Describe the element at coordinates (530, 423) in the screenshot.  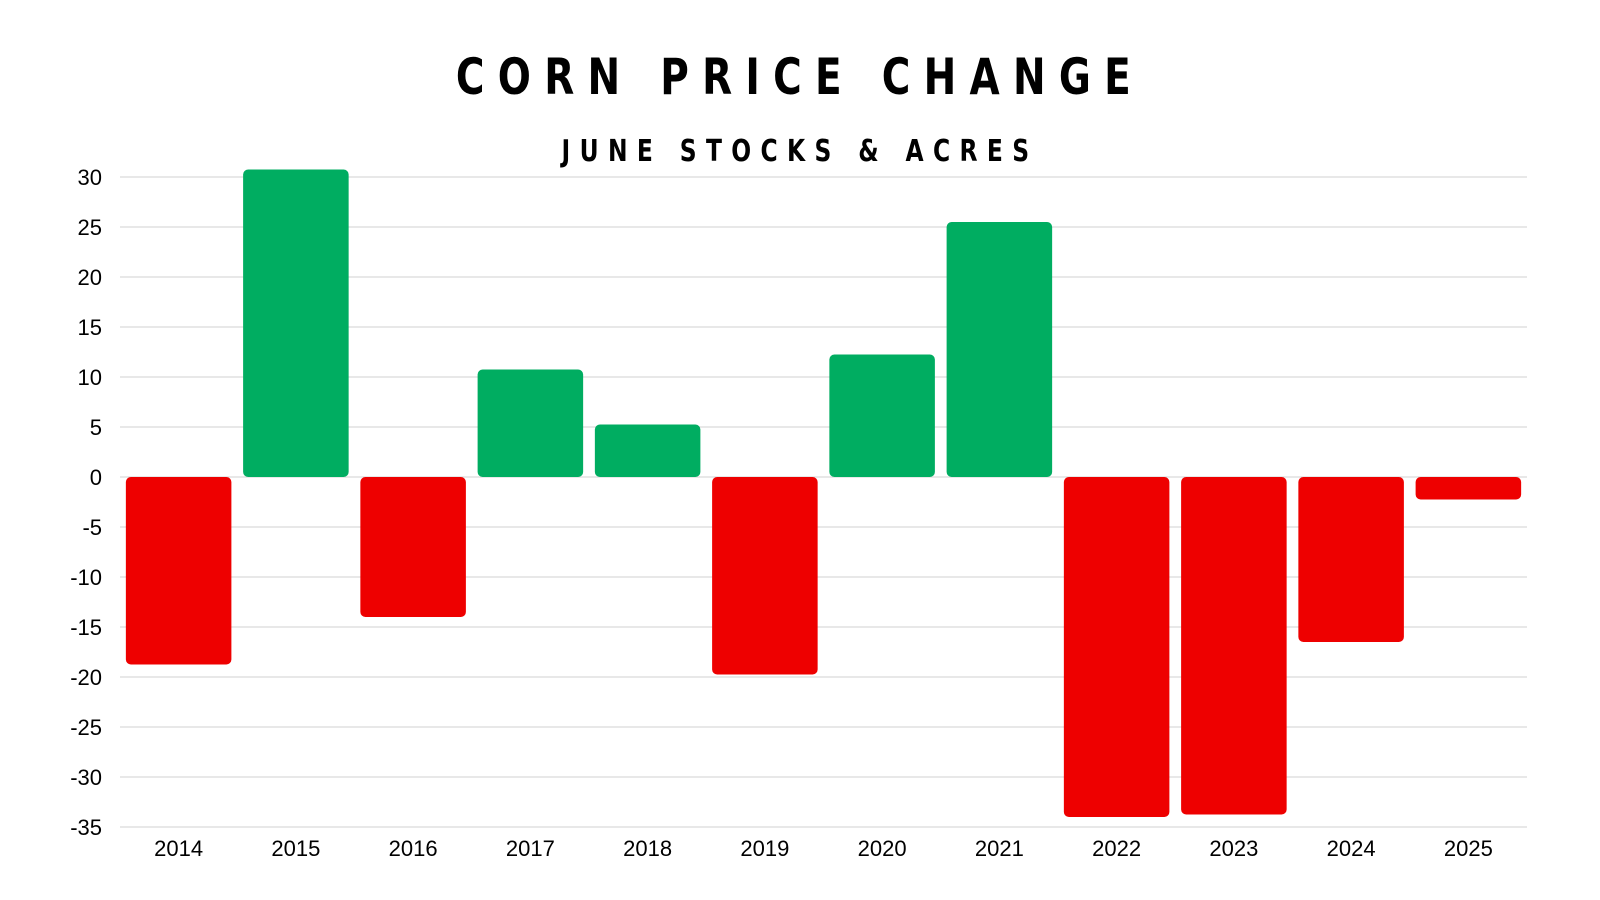
I see `bar-2017` at that location.